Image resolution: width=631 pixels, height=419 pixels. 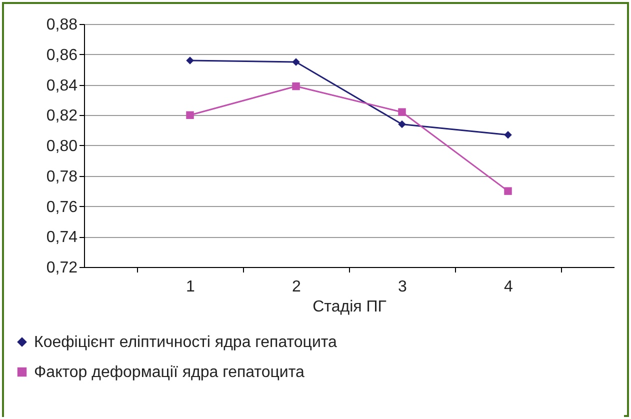 What do you see at coordinates (297, 287) in the screenshot?
I see `x-tick-label: 2` at bounding box center [297, 287].